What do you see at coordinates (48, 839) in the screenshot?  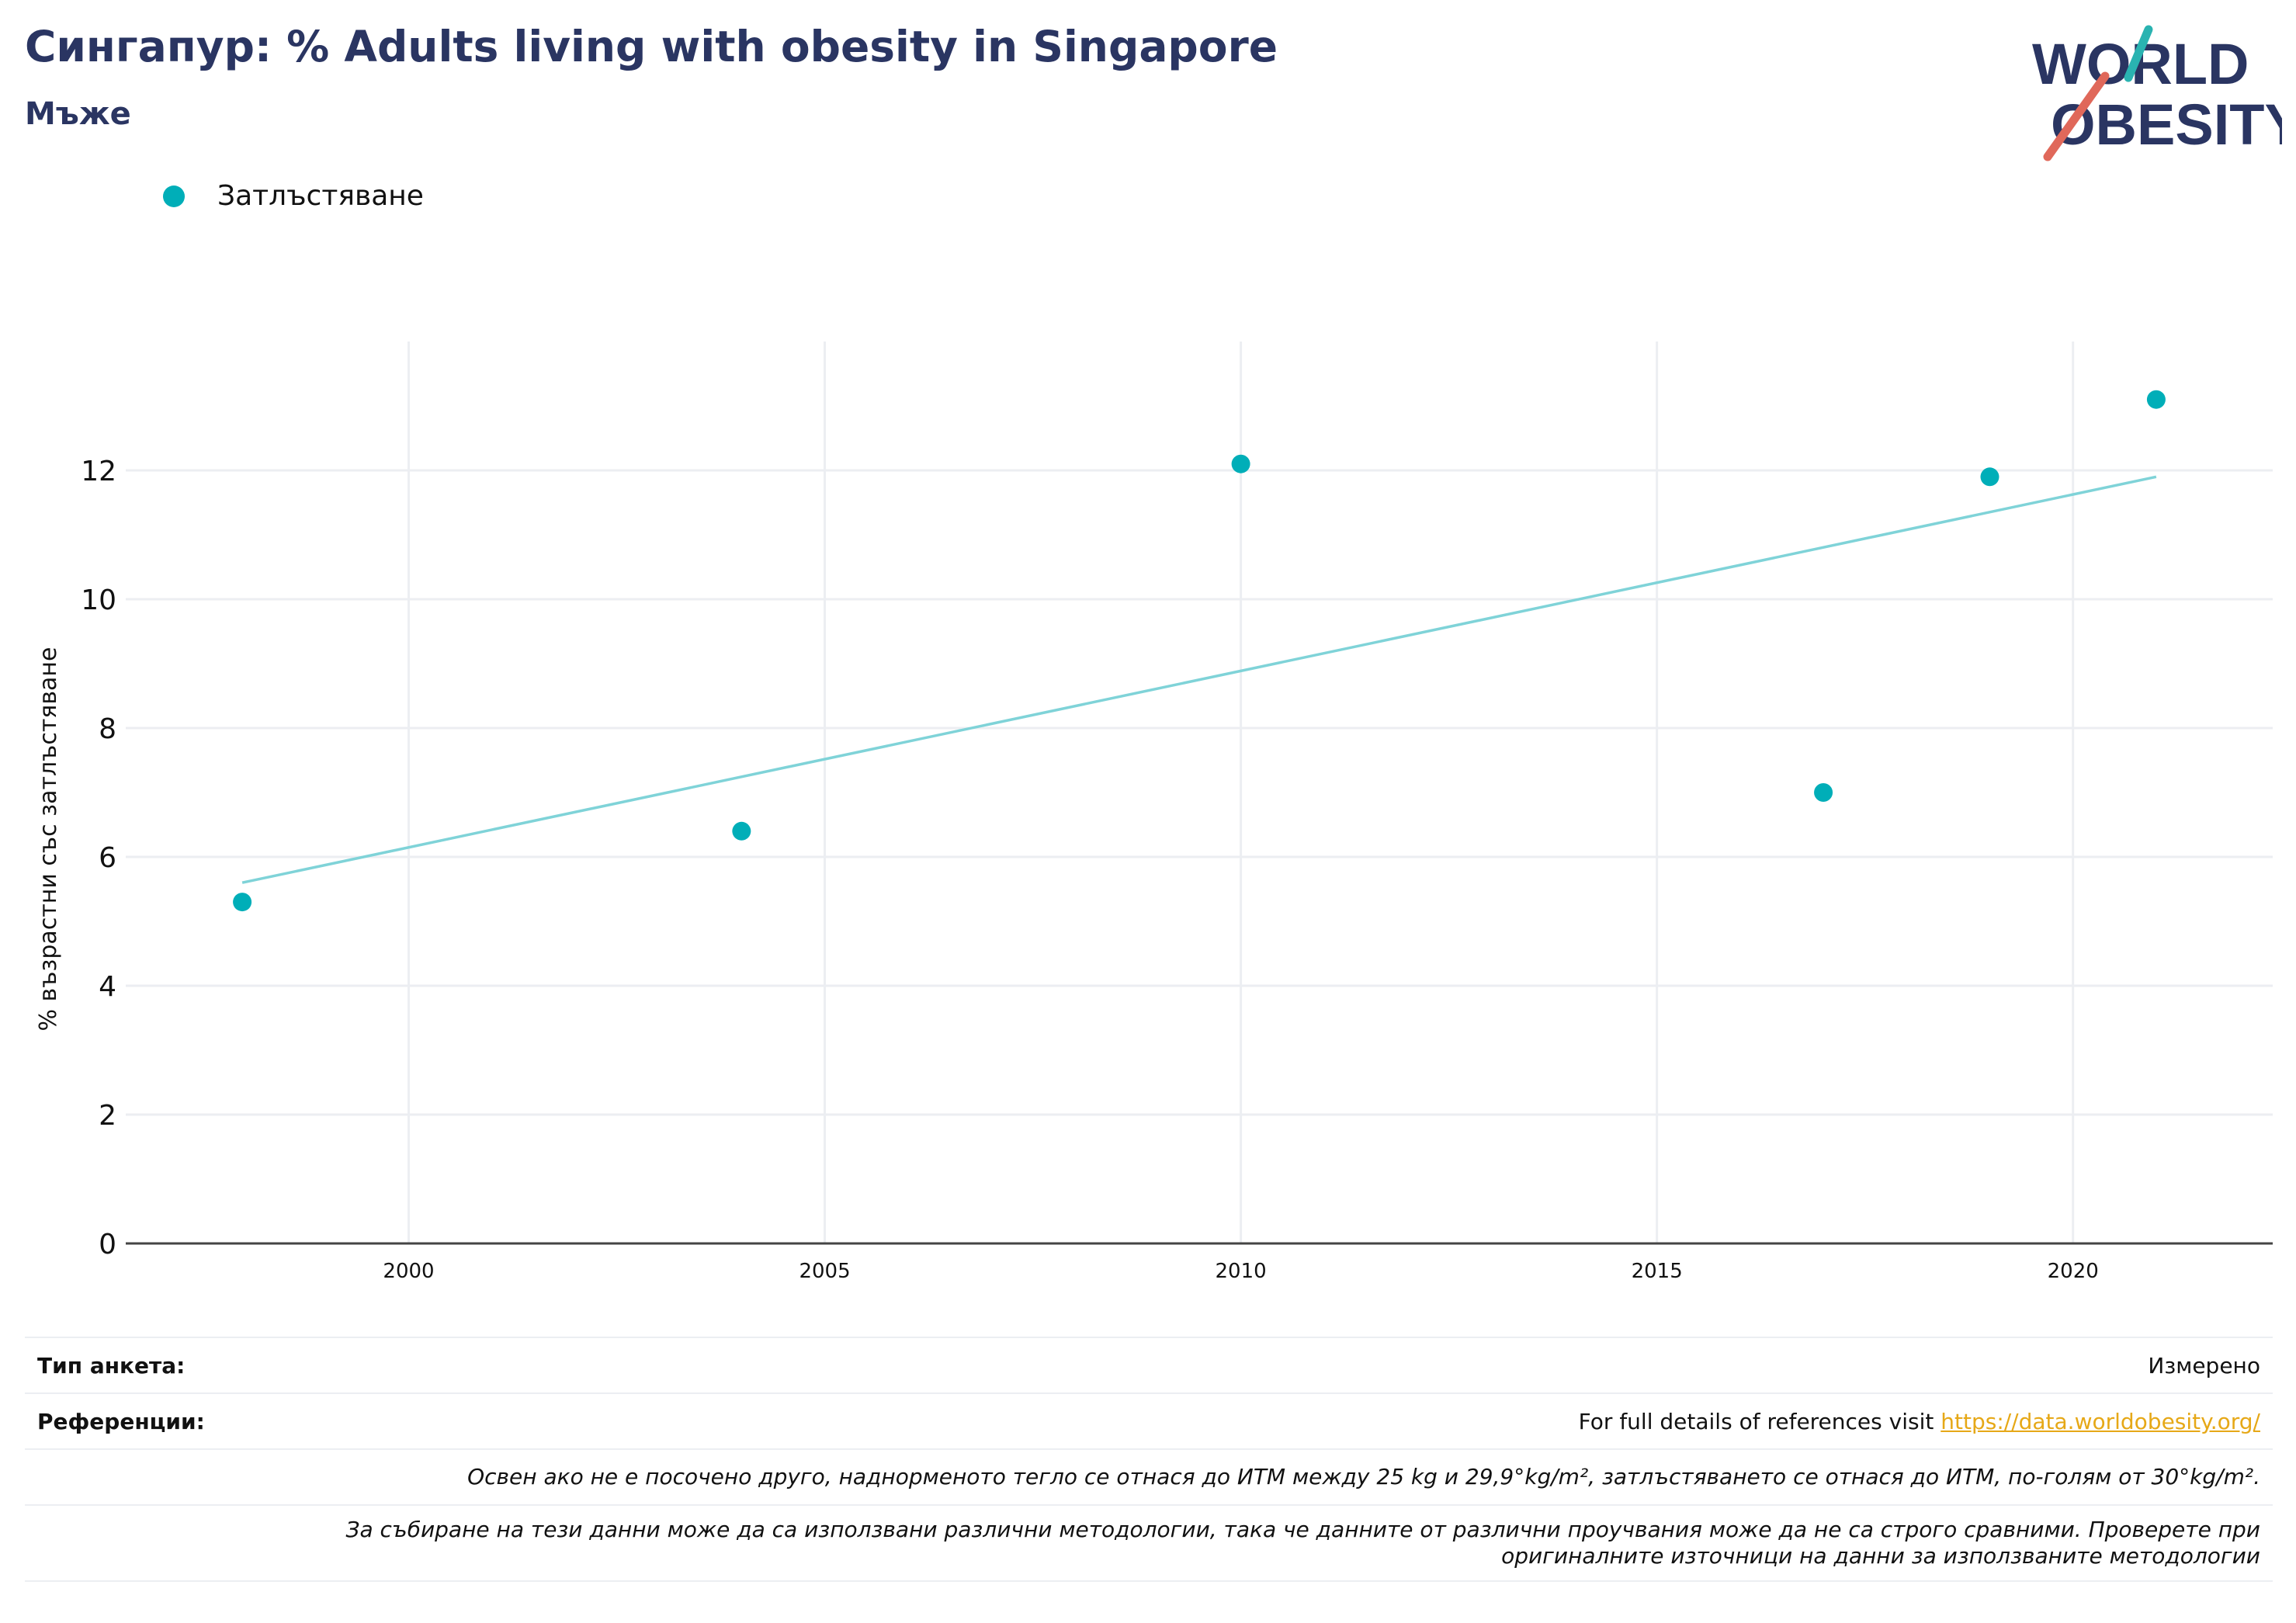 I see `y-axis-label: % възрастни със затлъстяване` at bounding box center [48, 839].